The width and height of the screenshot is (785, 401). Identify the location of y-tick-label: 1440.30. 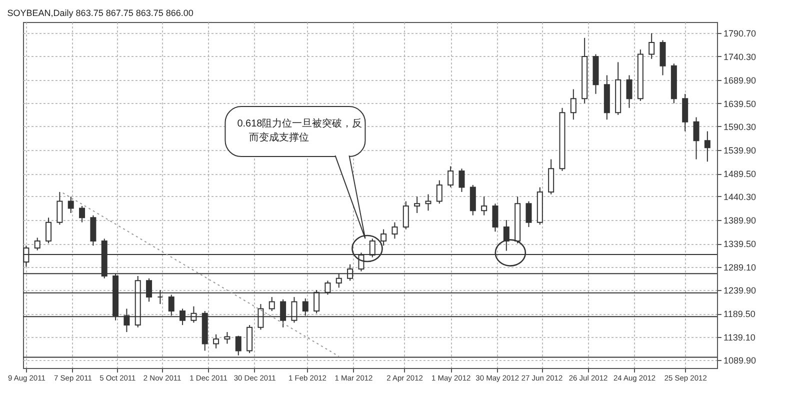
(740, 197).